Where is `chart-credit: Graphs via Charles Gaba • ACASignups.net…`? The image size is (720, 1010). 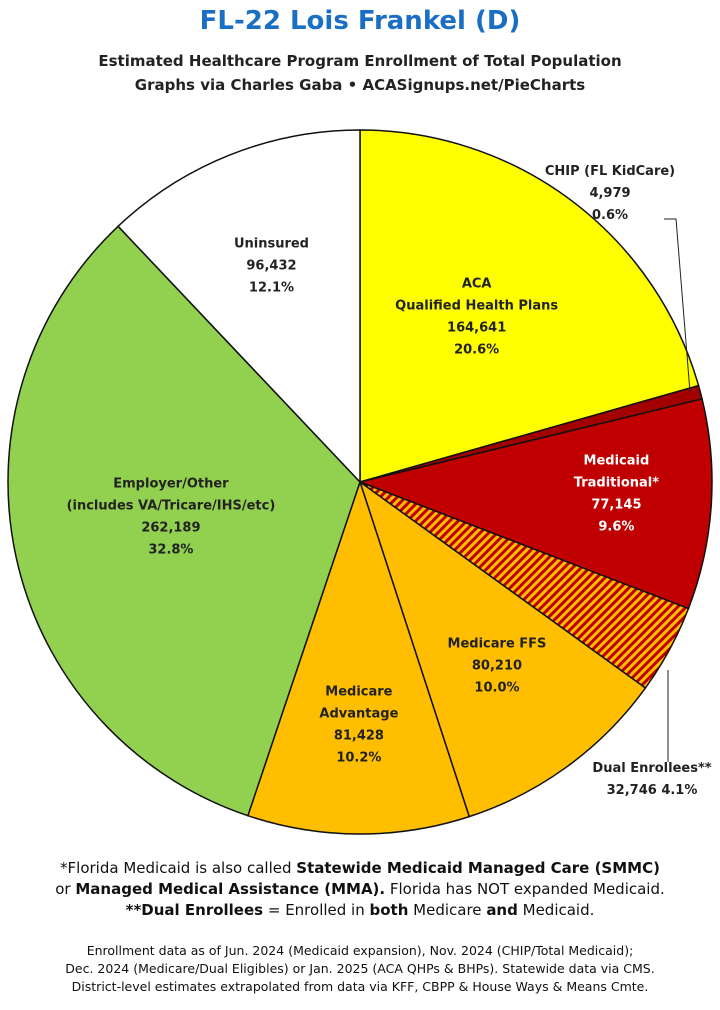 chart-credit: Graphs via Charles Gaba • ACASignups.net… is located at coordinates (360, 85).